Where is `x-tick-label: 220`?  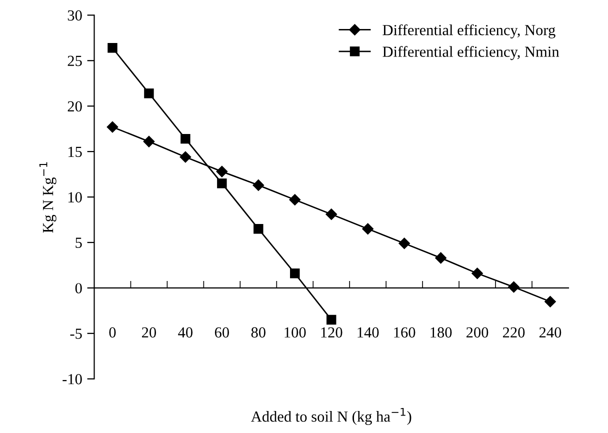 x-tick-label: 220 is located at coordinates (513, 332).